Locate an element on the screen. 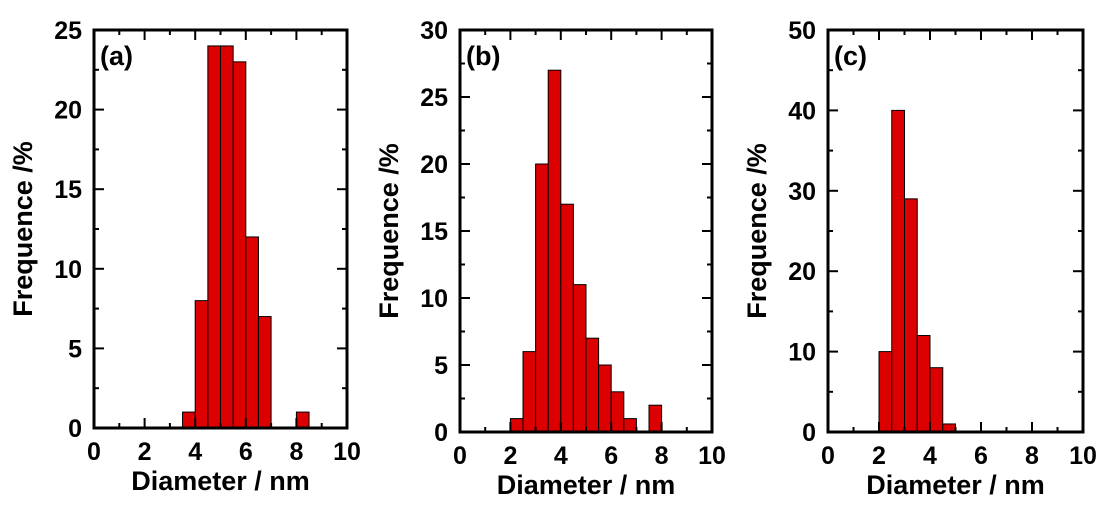 The width and height of the screenshot is (1107, 511). panel-label: (a) is located at coordinates (116, 56).